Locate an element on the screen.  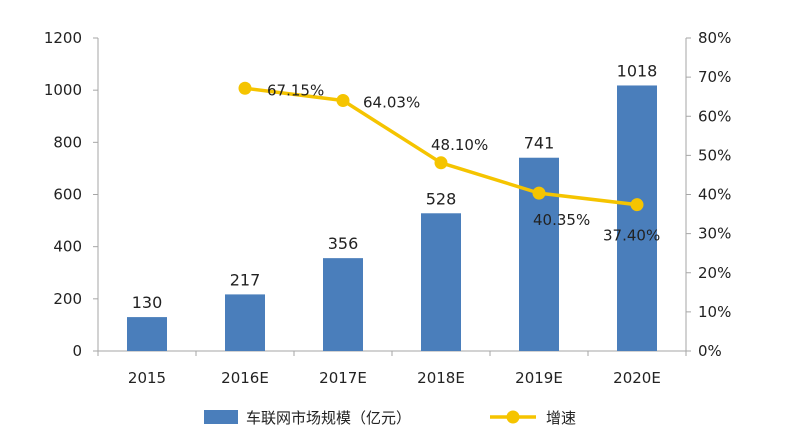
left-y-tick-label: 400 is located at coordinates (67, 247).